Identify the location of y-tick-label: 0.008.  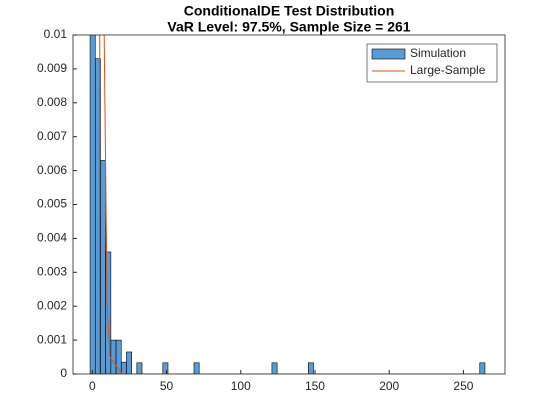
(52, 102).